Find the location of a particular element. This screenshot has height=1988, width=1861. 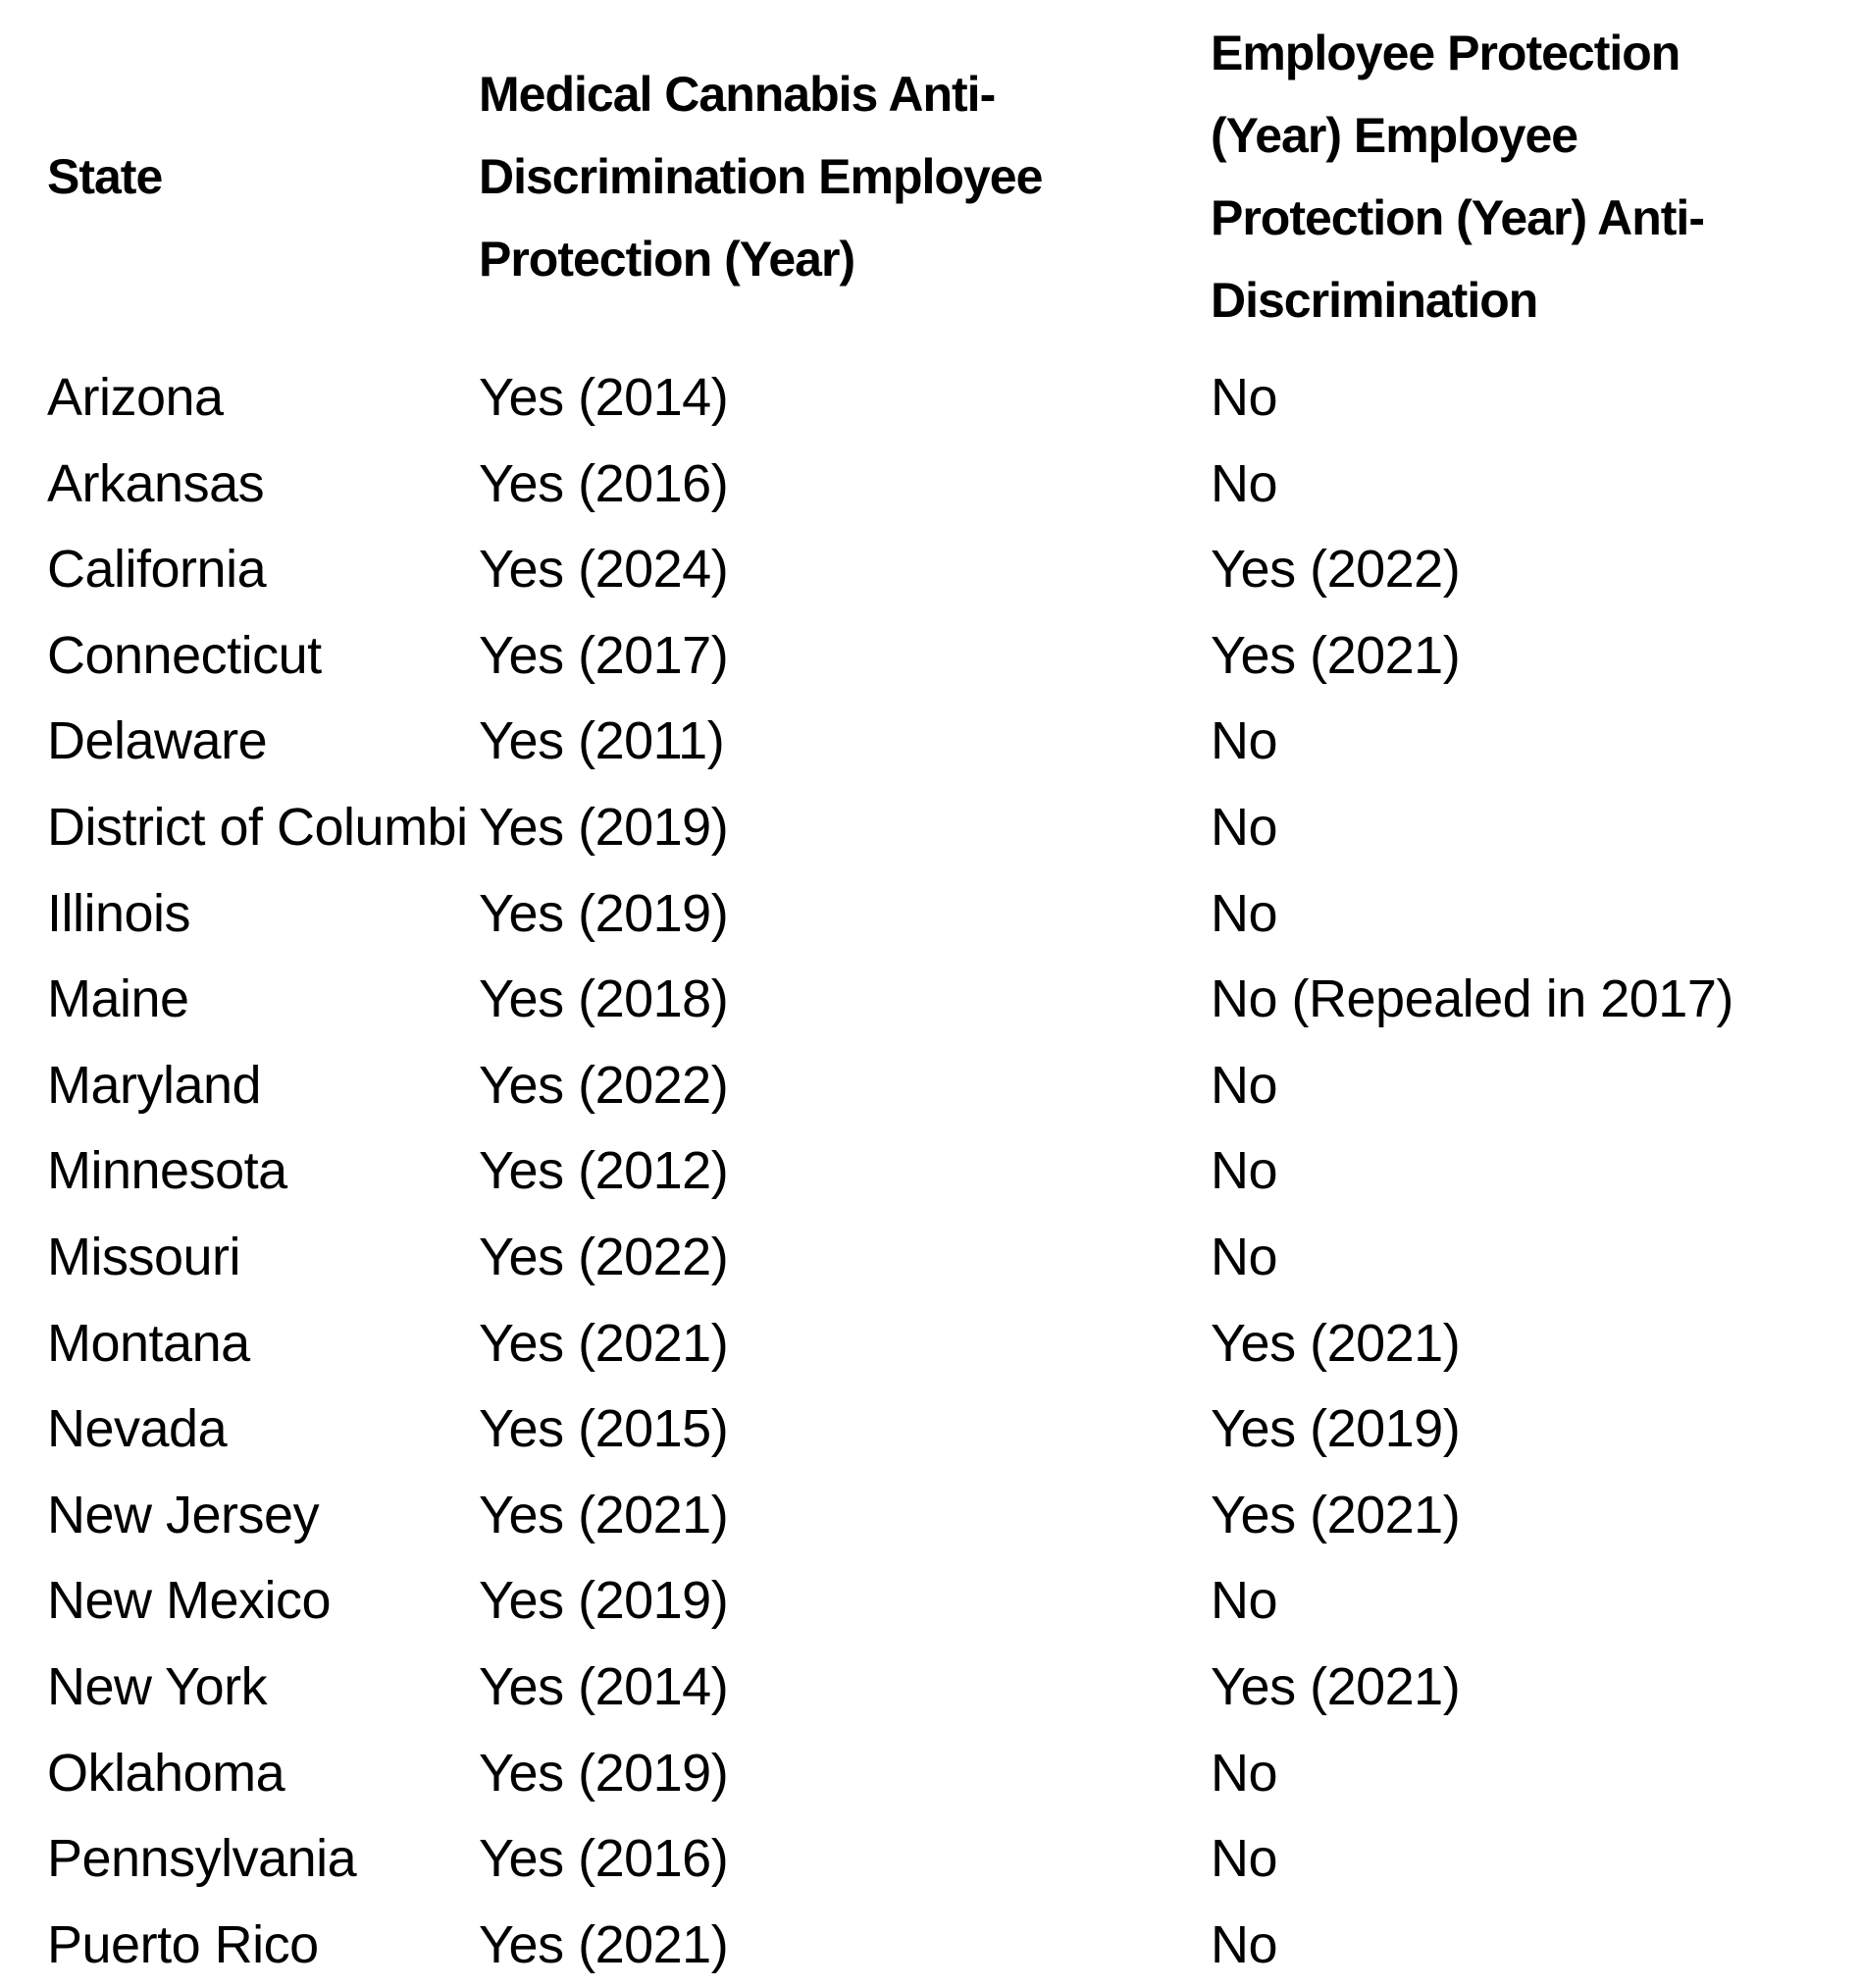

state-cell: Nevada is located at coordinates (137, 1429).